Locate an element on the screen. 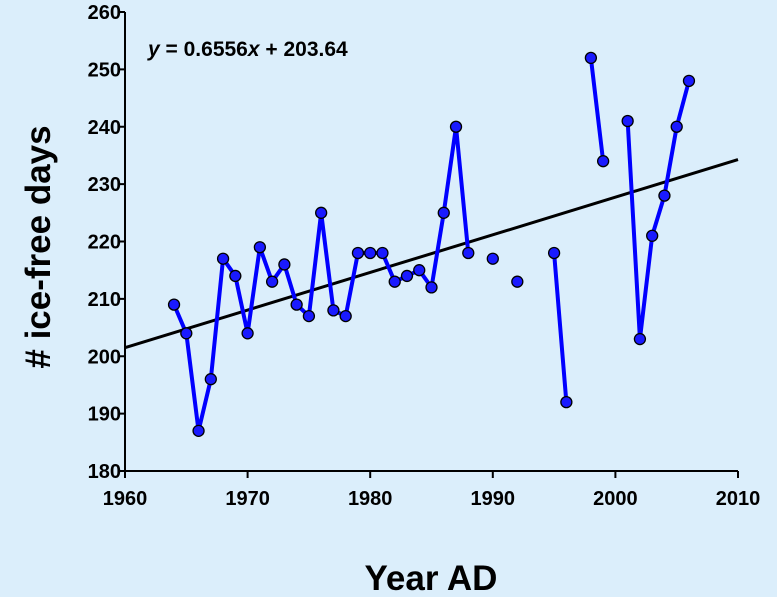  x-tick-label: 1990 is located at coordinates (493, 499).